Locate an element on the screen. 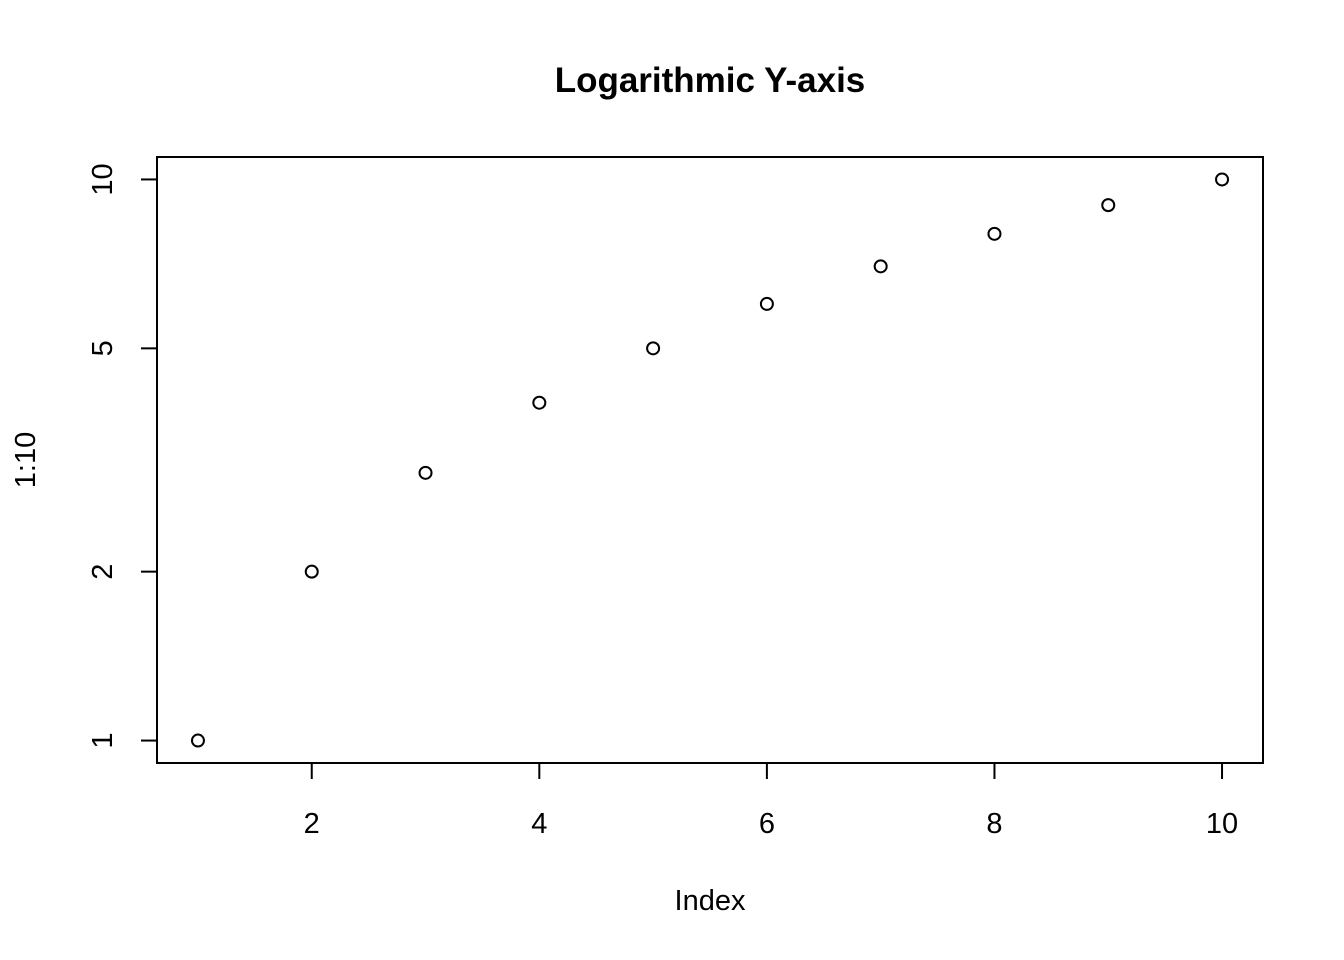 Image resolution: width=1344 pixels, height=960 pixels. y-axis: 1 2 5 10 is located at coordinates (122, 456).